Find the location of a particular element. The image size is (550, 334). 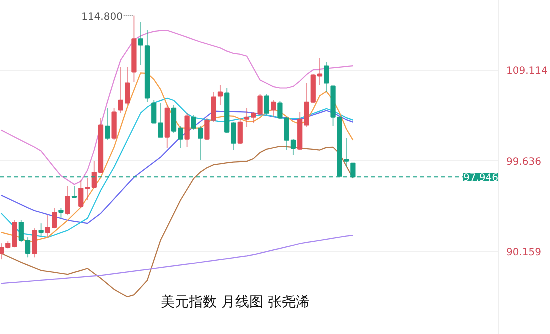

y-tick-label: 109.114 is located at coordinates (527, 72).